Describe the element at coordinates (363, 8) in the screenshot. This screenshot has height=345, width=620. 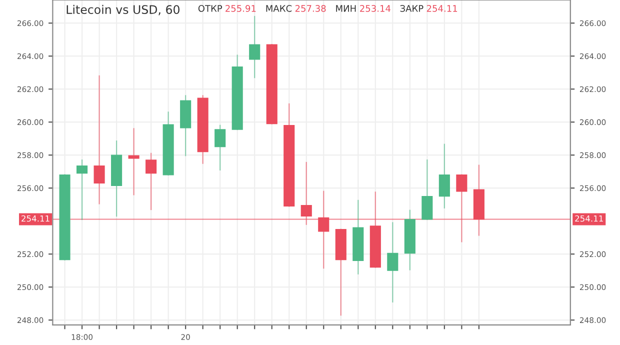
I see `annotation: МИН 253.14` at that location.